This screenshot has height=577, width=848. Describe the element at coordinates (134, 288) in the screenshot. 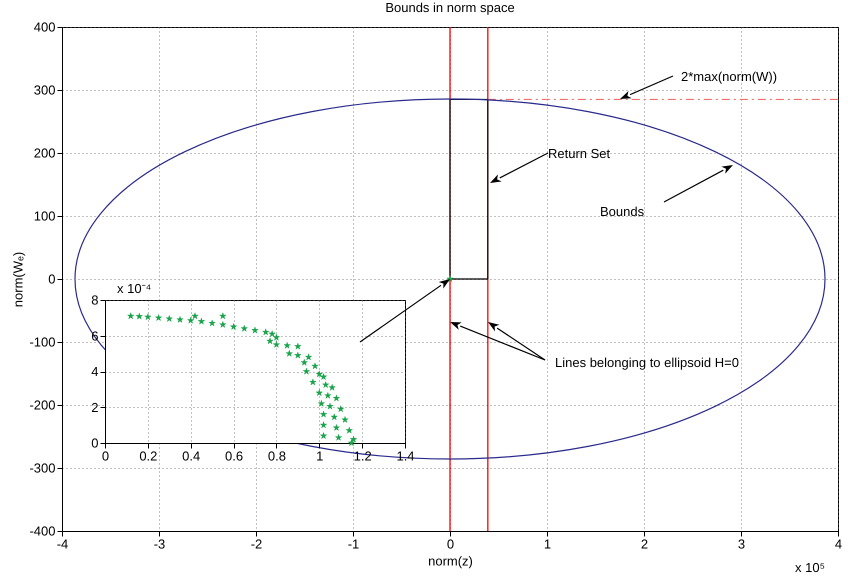

I see `annotation: x 10⁻⁴` at that location.